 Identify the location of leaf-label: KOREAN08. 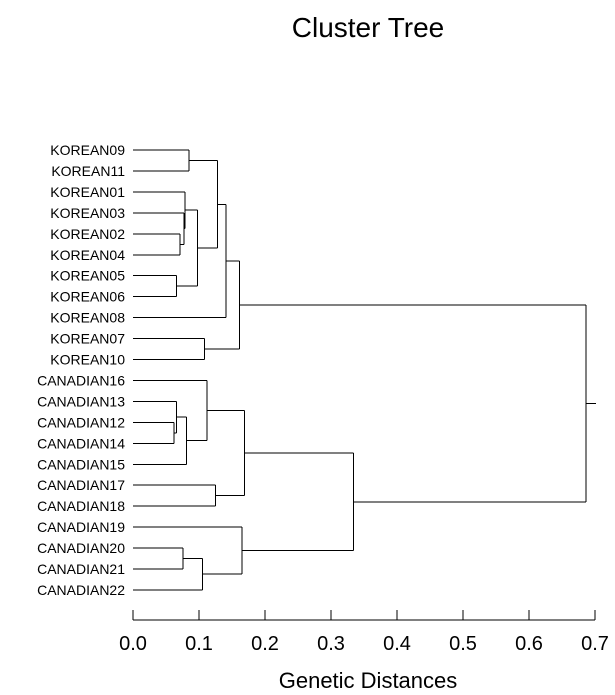
(87, 318).